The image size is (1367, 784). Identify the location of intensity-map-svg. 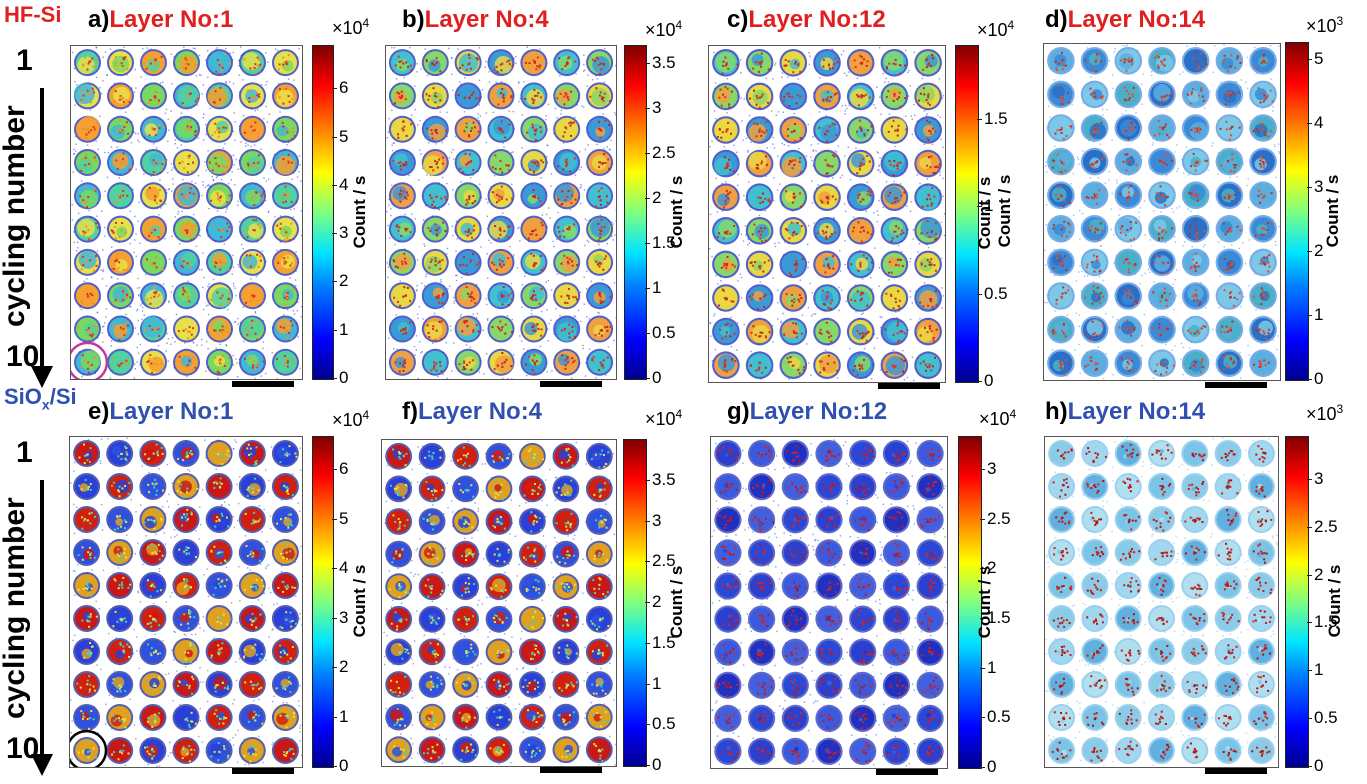
(186, 212).